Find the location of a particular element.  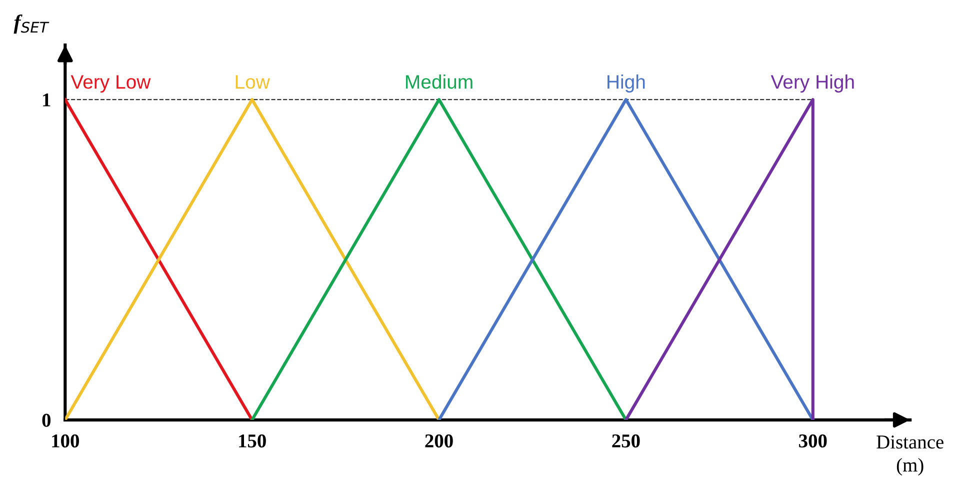

series-label: Low is located at coordinates (253, 82).